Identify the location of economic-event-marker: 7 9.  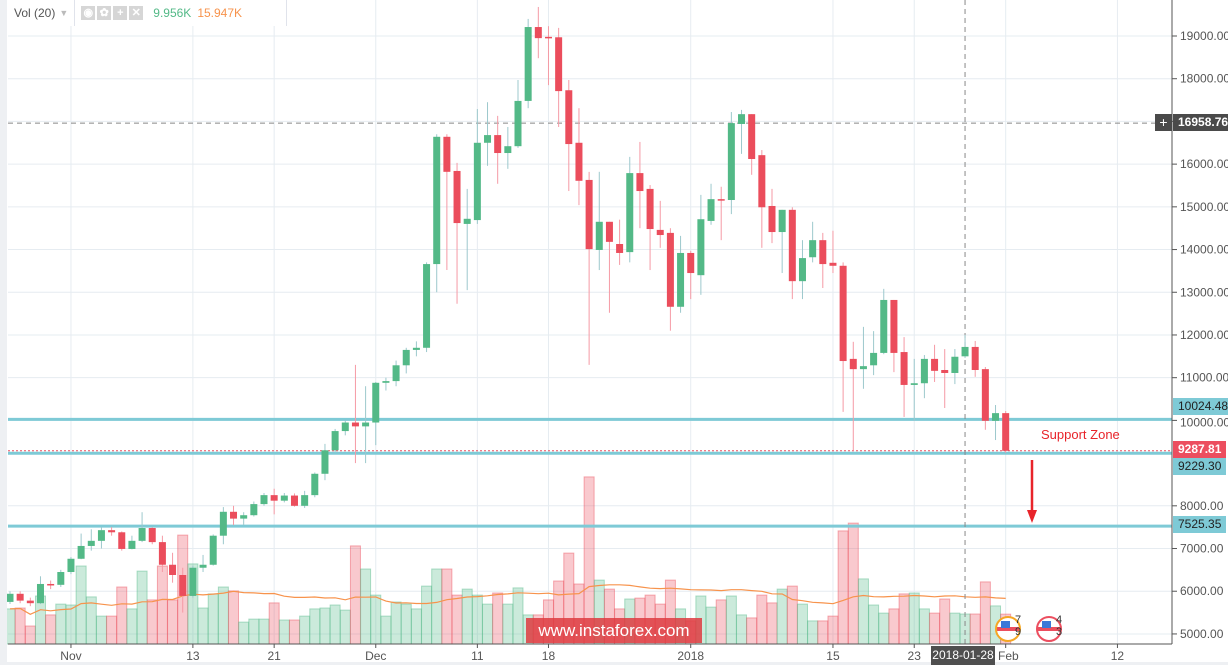
(1013, 628).